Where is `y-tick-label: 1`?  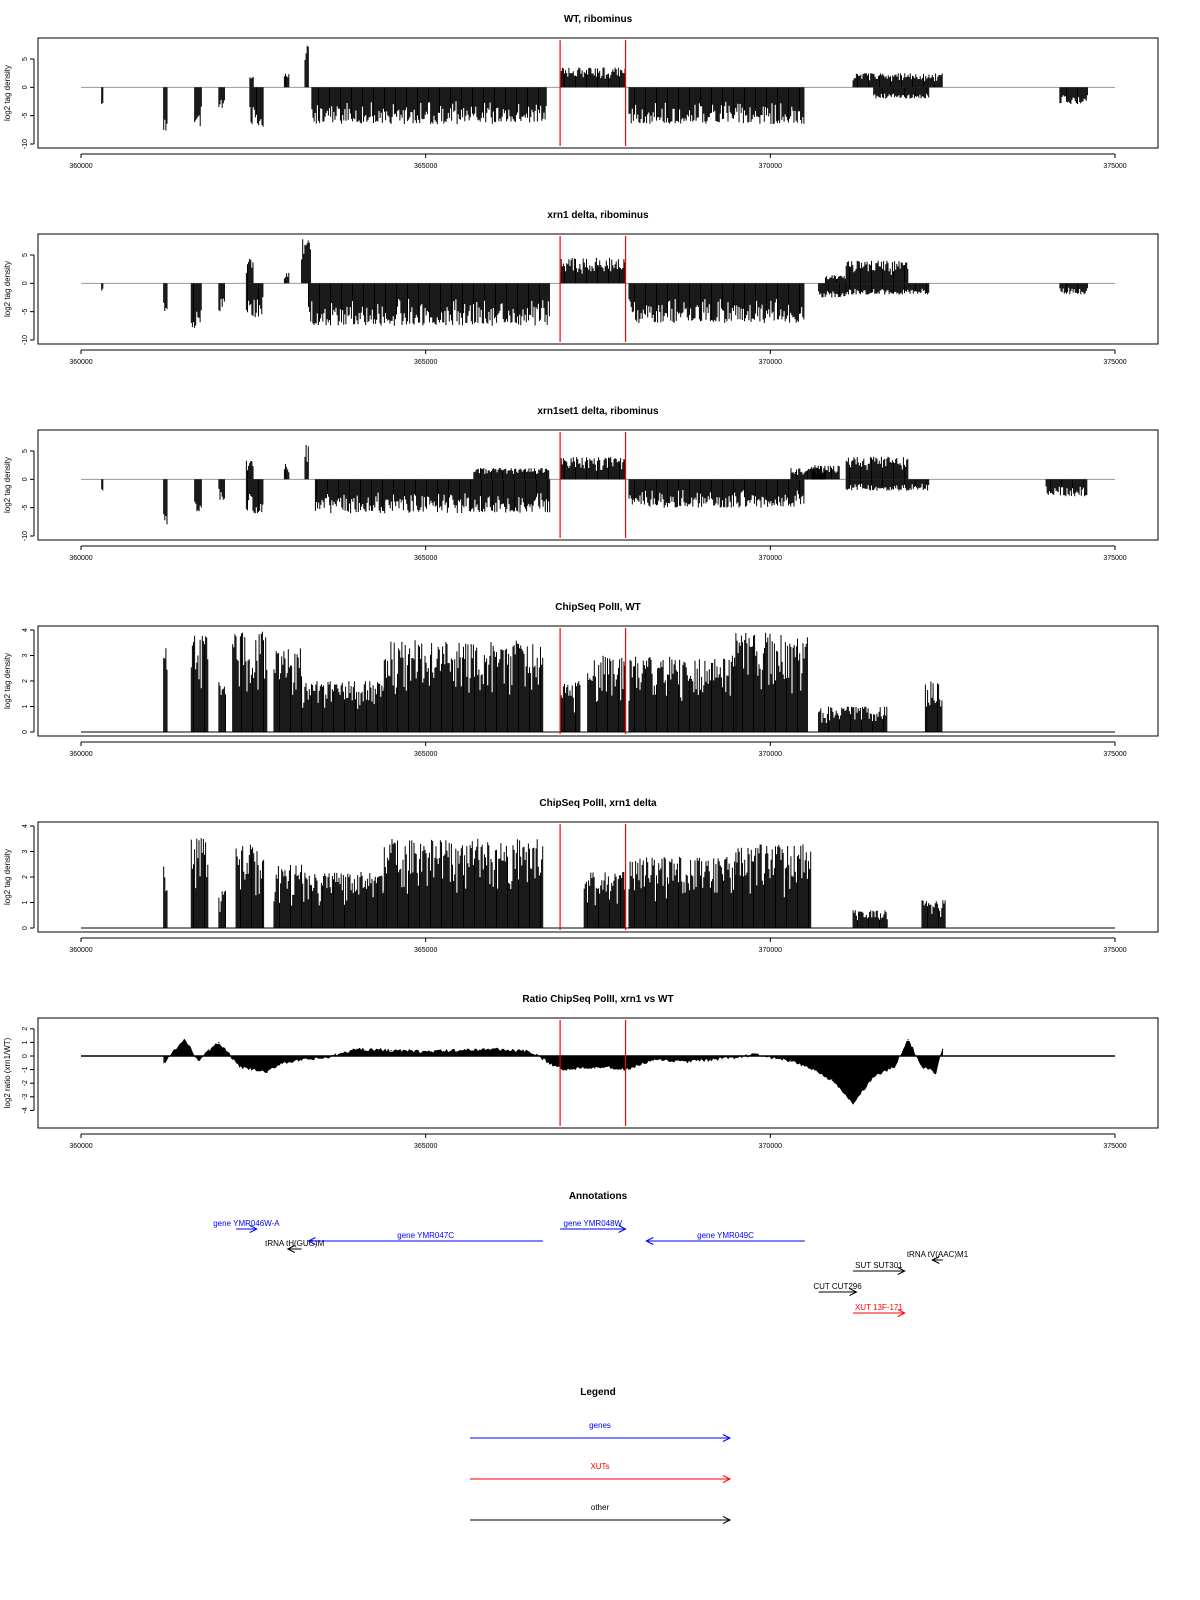 y-tick-label: 1 is located at coordinates (25, 1042).